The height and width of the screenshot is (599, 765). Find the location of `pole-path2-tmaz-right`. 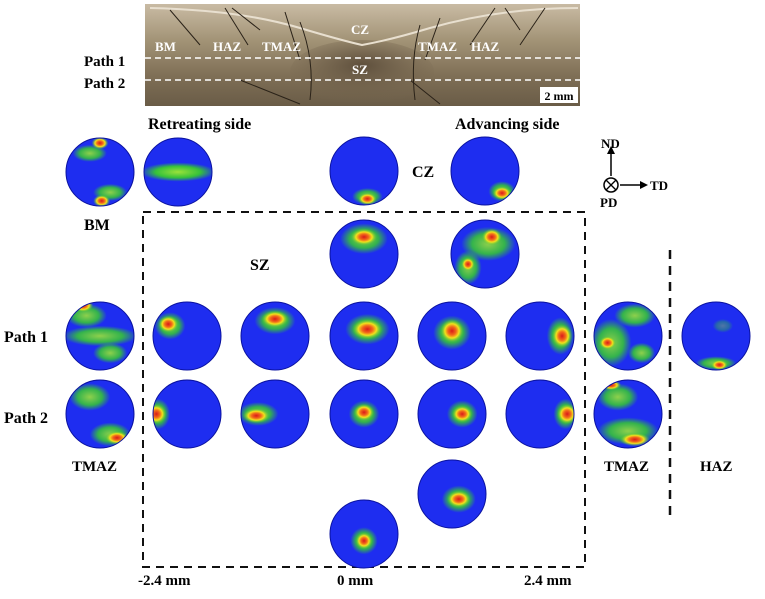

pole-path2-tmaz-right is located at coordinates (628, 414).